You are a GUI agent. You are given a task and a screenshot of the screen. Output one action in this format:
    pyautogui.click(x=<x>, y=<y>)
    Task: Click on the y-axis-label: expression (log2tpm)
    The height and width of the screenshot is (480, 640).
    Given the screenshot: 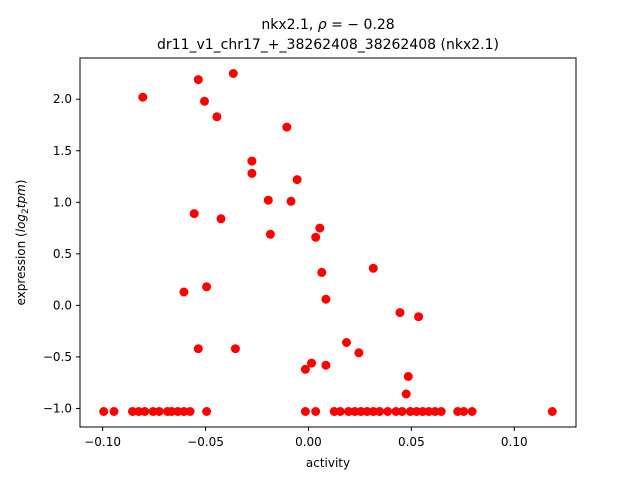 What is the action you would take?
    pyautogui.click(x=22, y=243)
    